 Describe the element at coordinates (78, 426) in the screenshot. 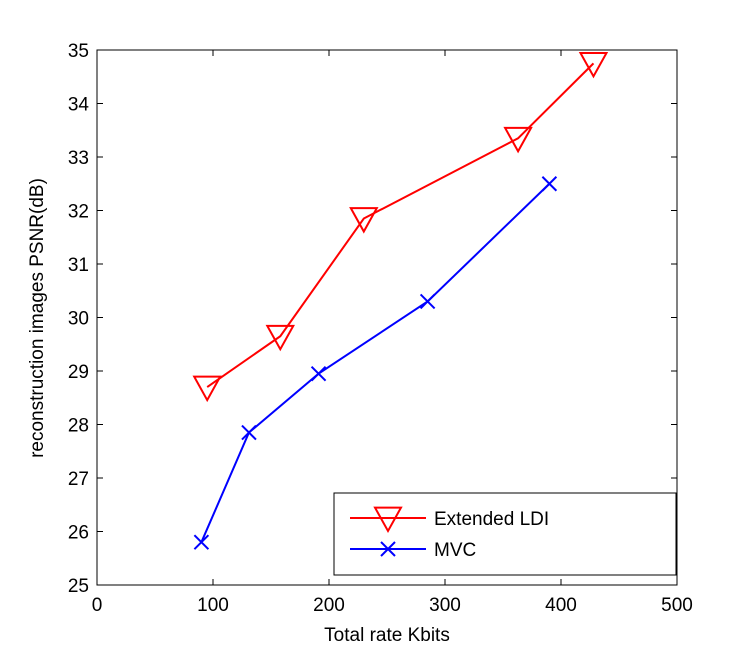

I see `y-tick-label: 28` at that location.